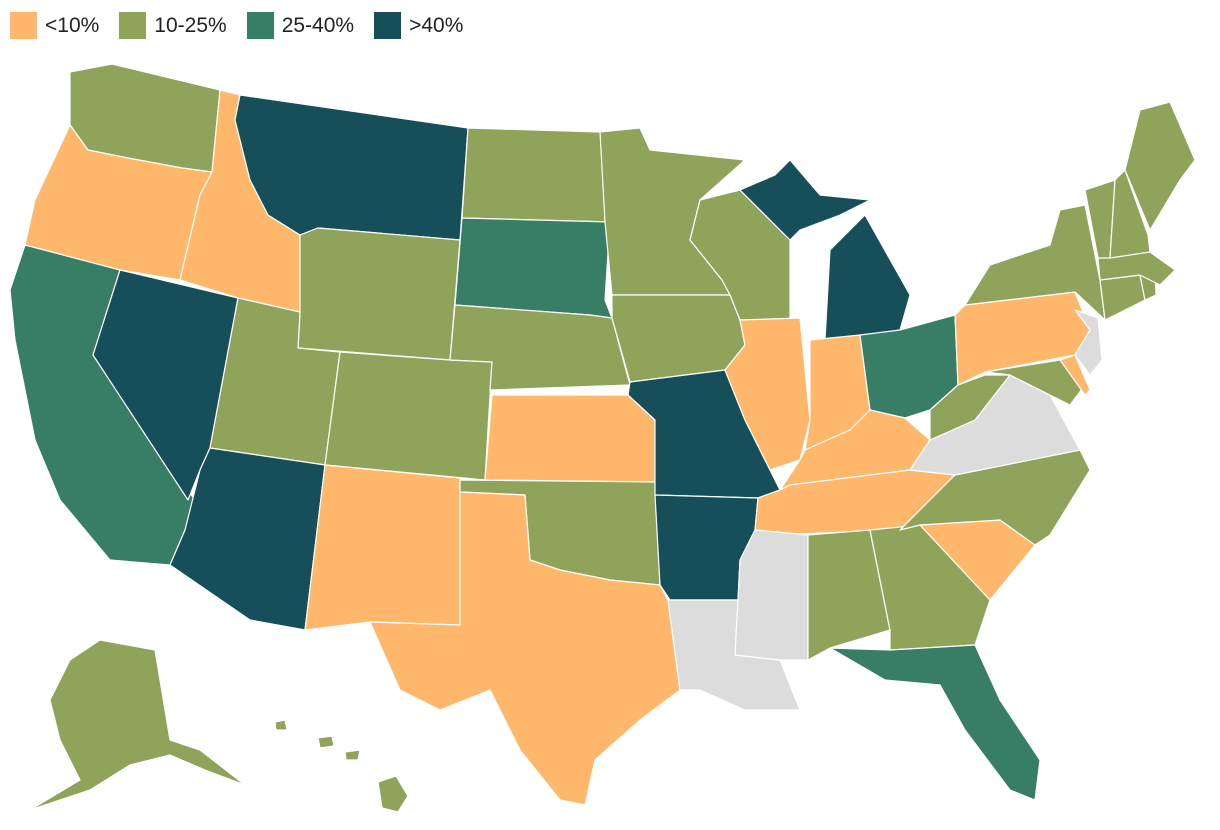 The image size is (1220, 830). I want to click on legend-label: 25-40%, so click(318, 25).